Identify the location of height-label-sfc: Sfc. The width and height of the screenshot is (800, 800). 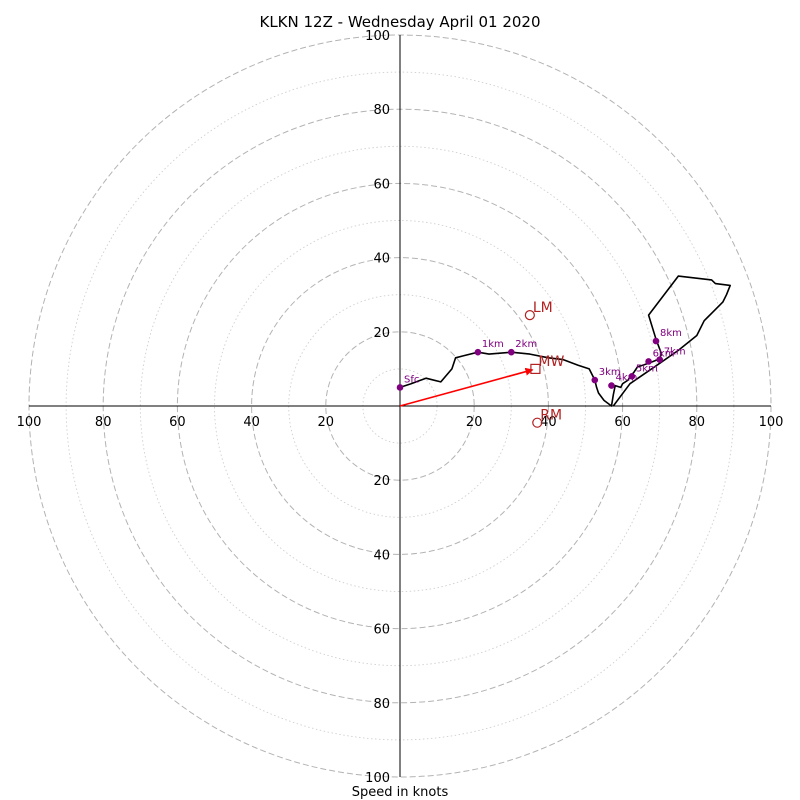
(411, 379).